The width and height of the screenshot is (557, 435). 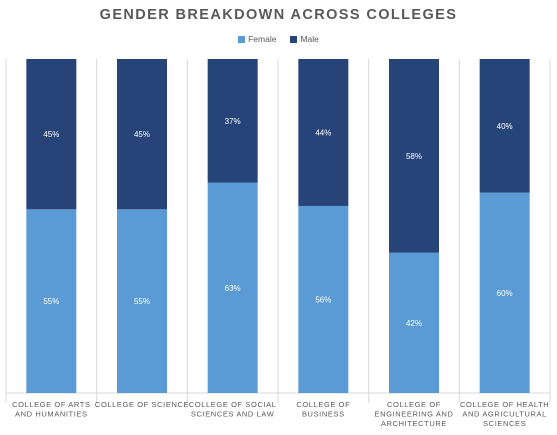 I want to click on category-label-5: COLLEGE OF ENGINEERING AND ARCHITECTURE, so click(x=413, y=414).